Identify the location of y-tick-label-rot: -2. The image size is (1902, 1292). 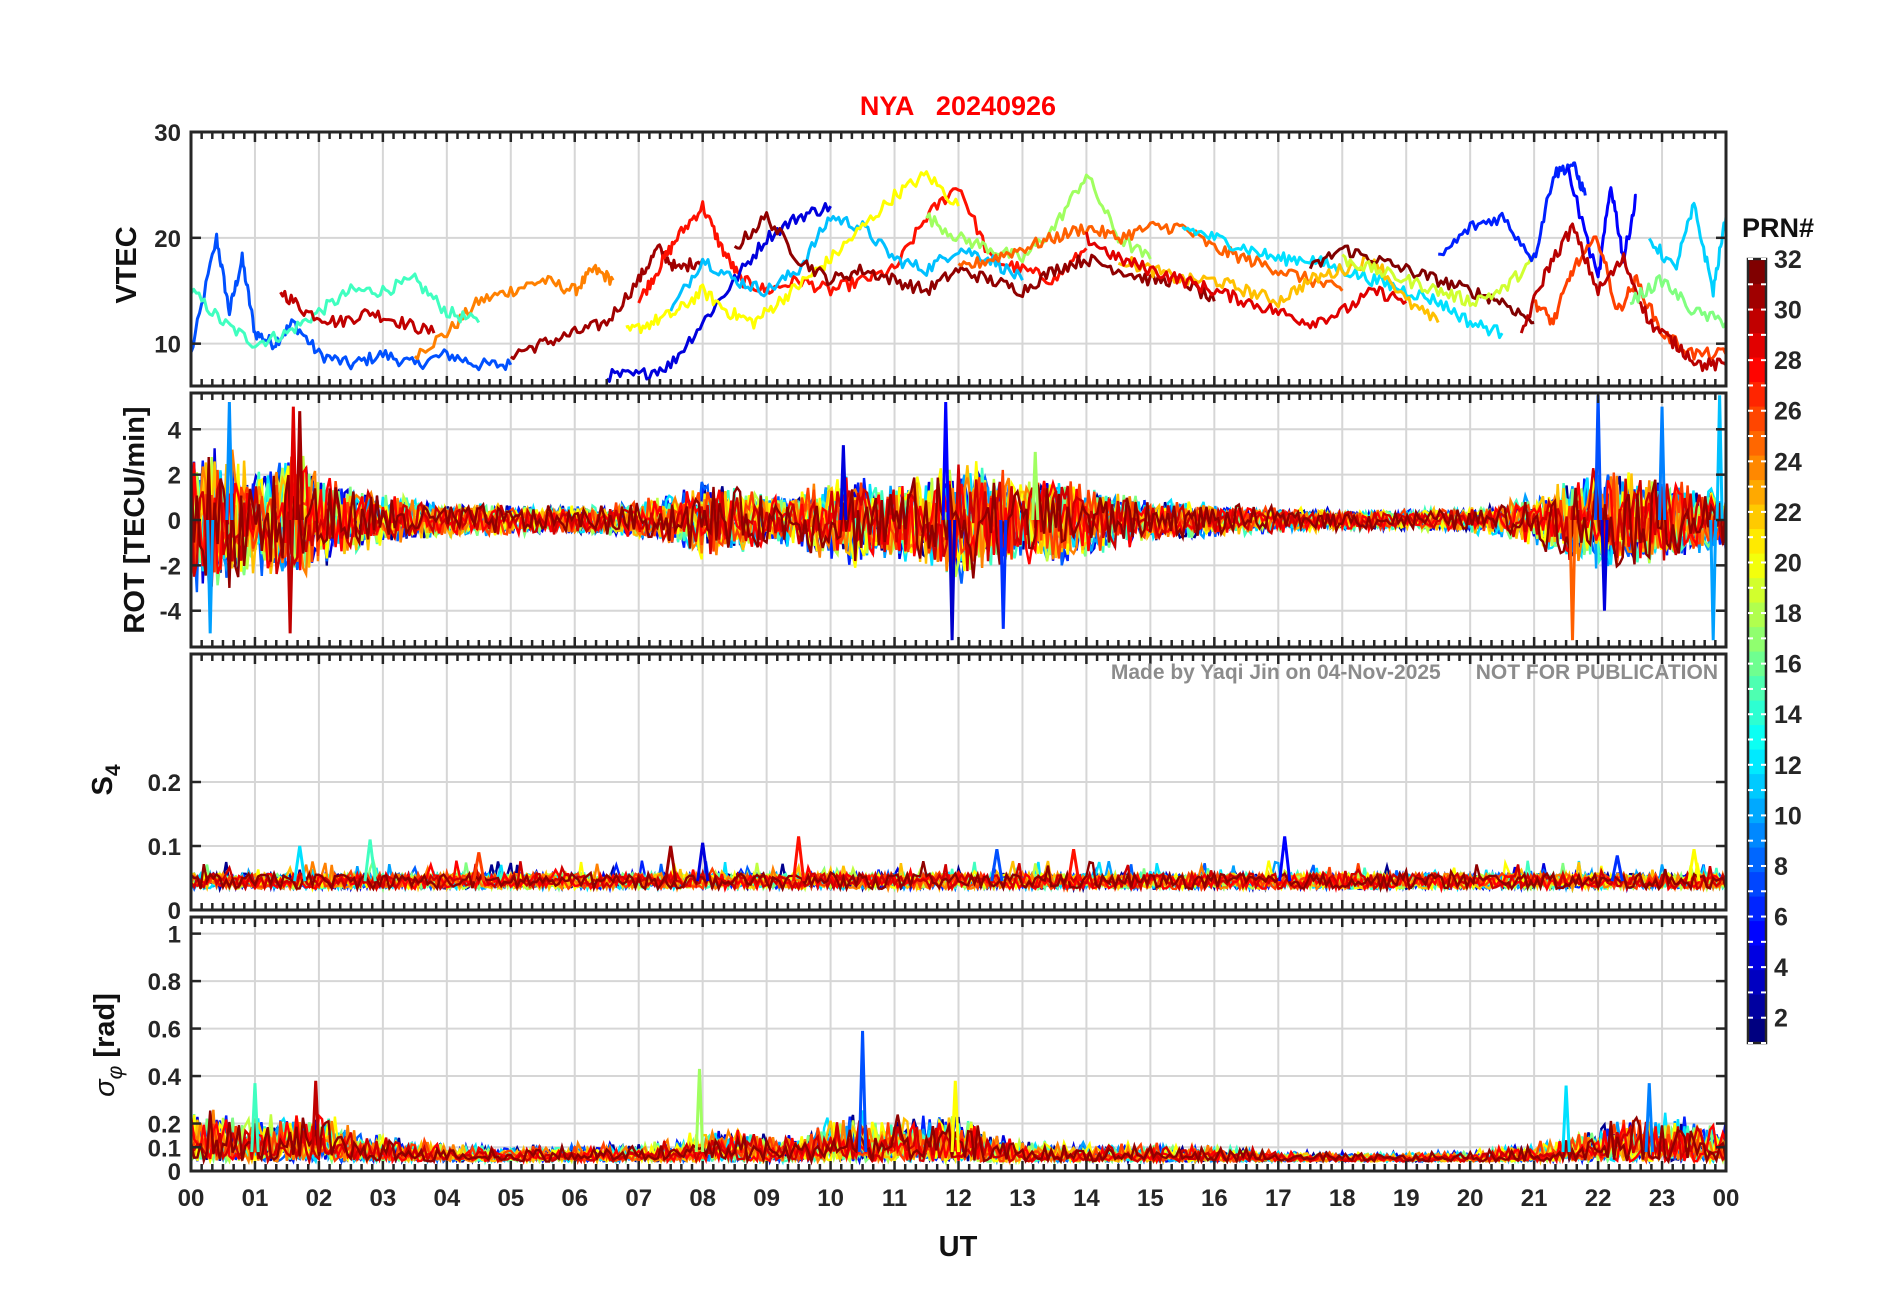
(170, 566).